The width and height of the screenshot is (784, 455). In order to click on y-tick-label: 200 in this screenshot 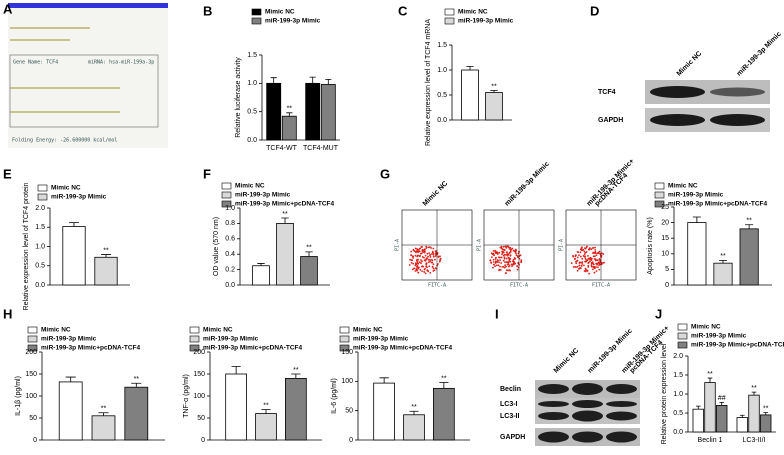, I will do `click(31, 352)`.